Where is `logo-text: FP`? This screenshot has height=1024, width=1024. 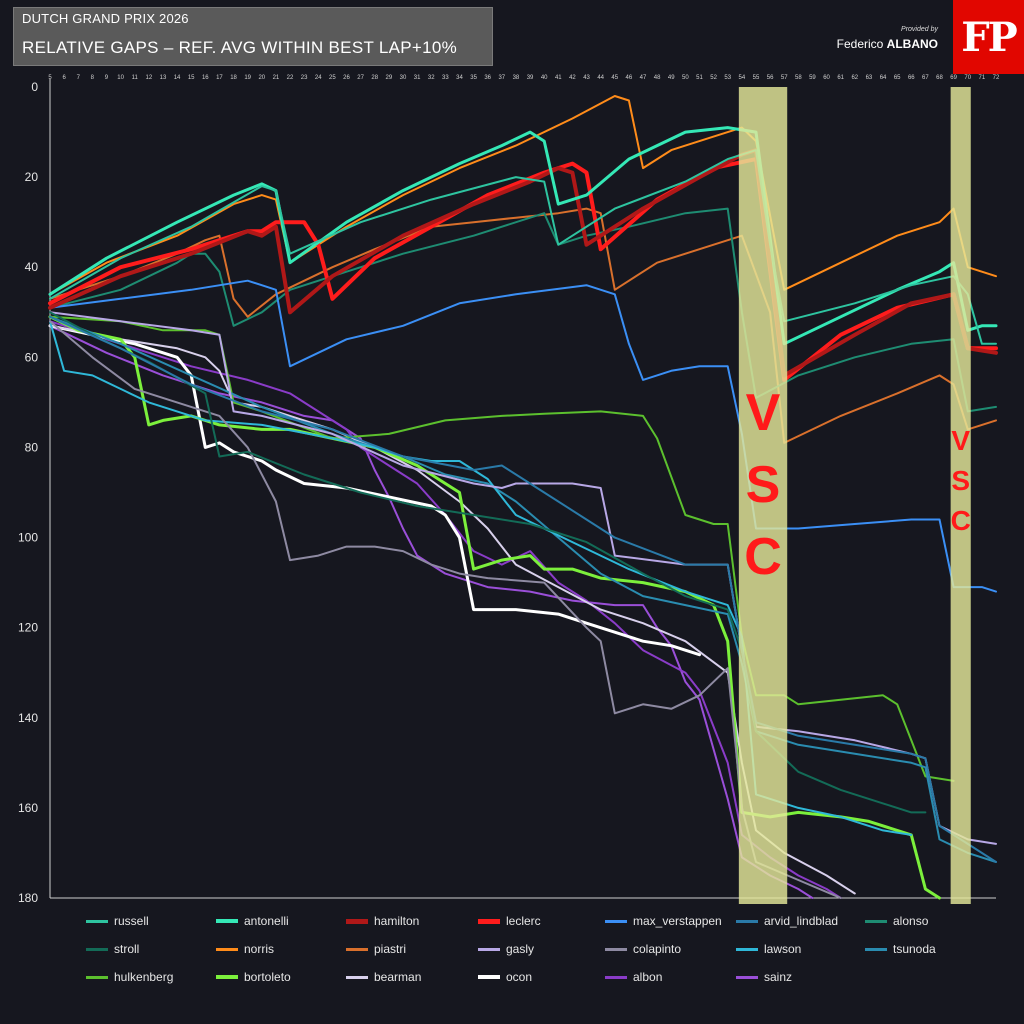 logo-text: FP is located at coordinates (989, 37).